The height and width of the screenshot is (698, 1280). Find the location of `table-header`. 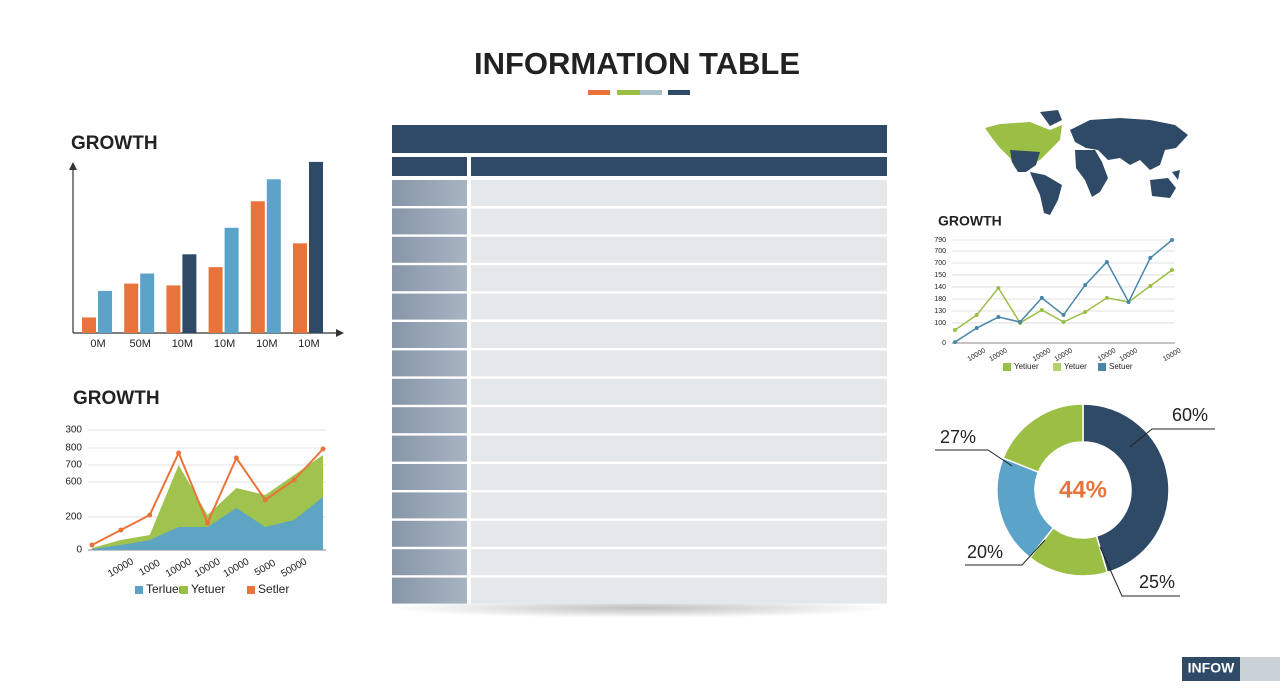

table-header is located at coordinates (639, 139).